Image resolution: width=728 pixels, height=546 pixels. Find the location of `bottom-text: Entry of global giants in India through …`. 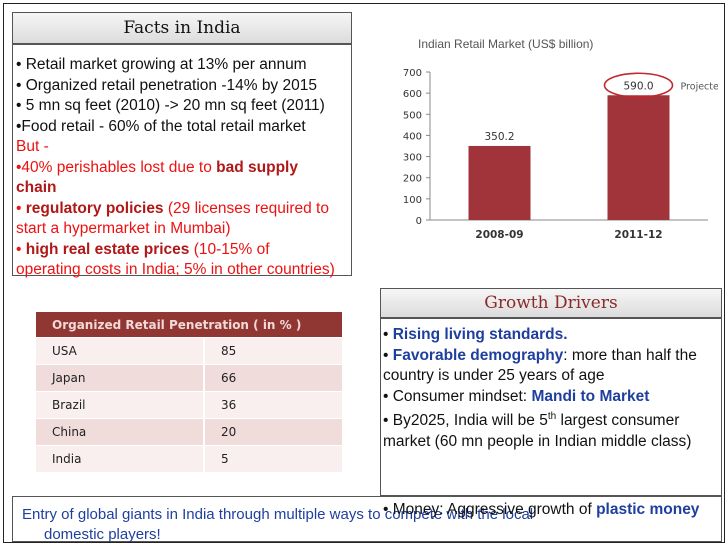

bottom-text: Entry of global giants in India through … is located at coordinates (282, 525).